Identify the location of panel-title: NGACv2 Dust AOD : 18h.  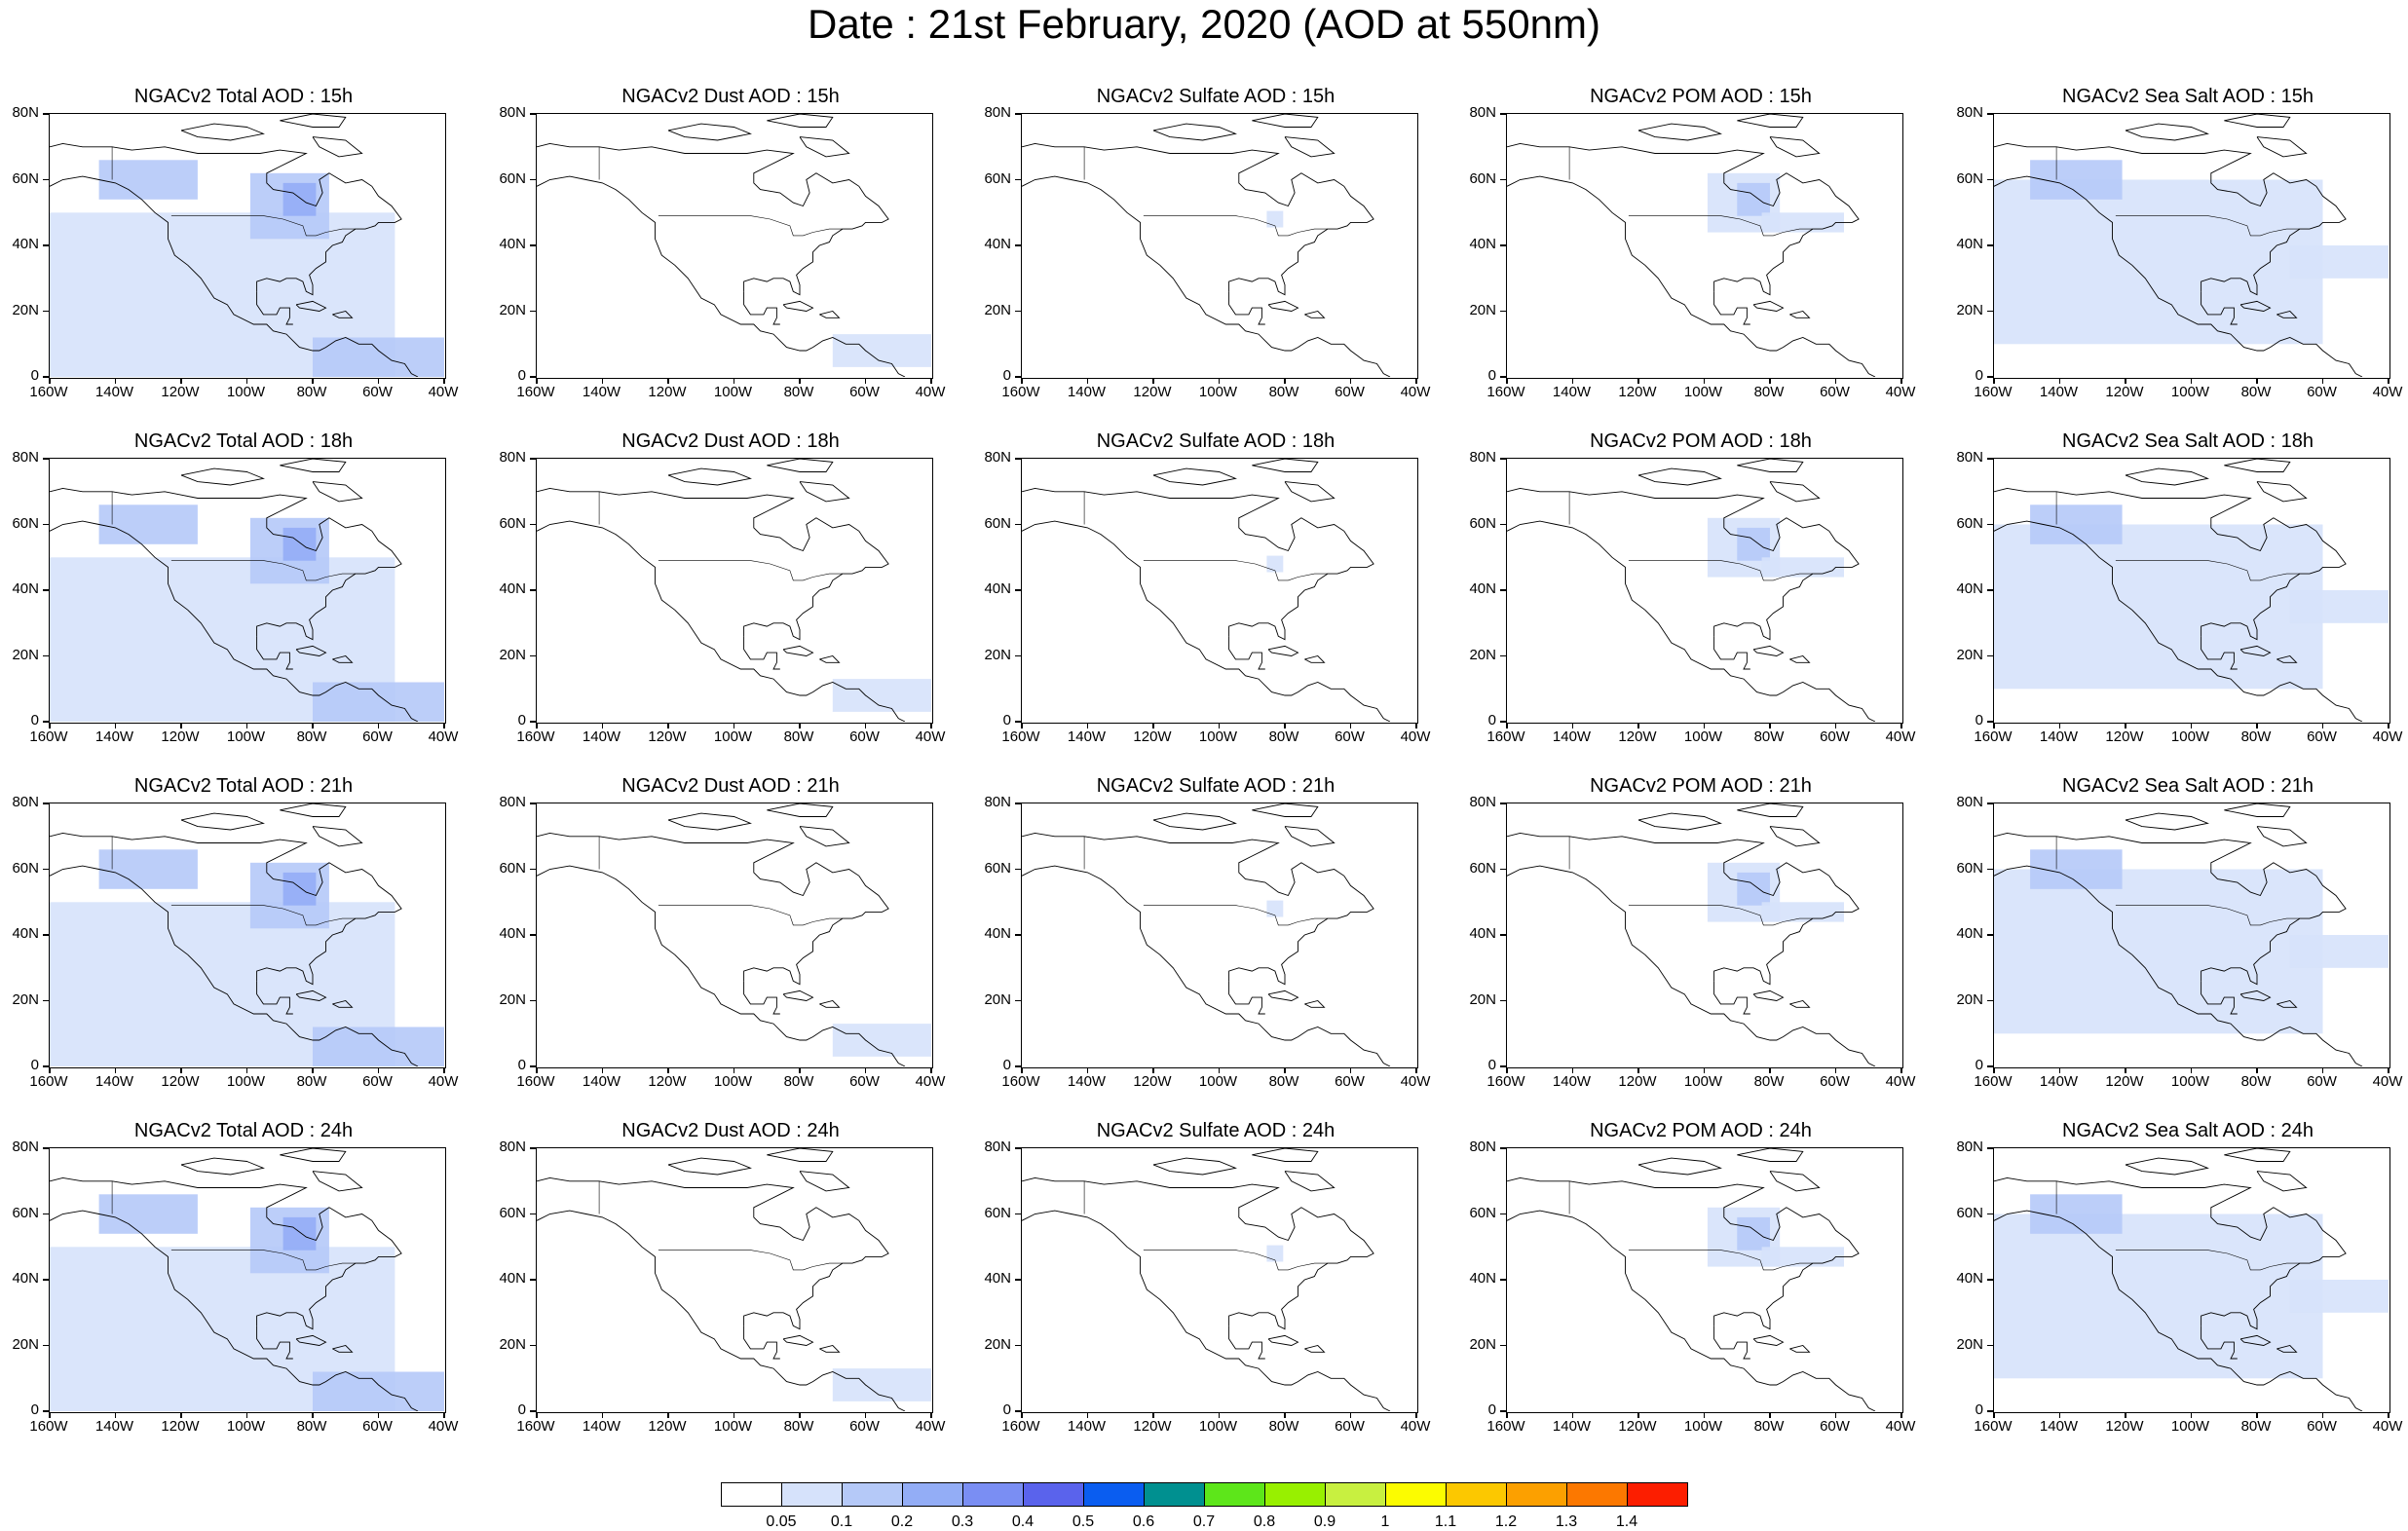
(730, 441).